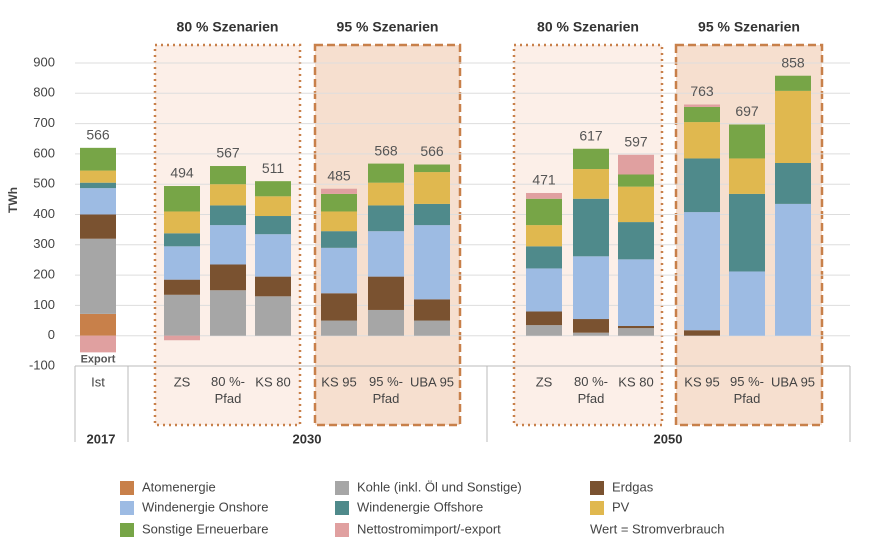 The height and width of the screenshot is (559, 877). What do you see at coordinates (633, 486) in the screenshot?
I see `legend-label: Erdgas` at bounding box center [633, 486].